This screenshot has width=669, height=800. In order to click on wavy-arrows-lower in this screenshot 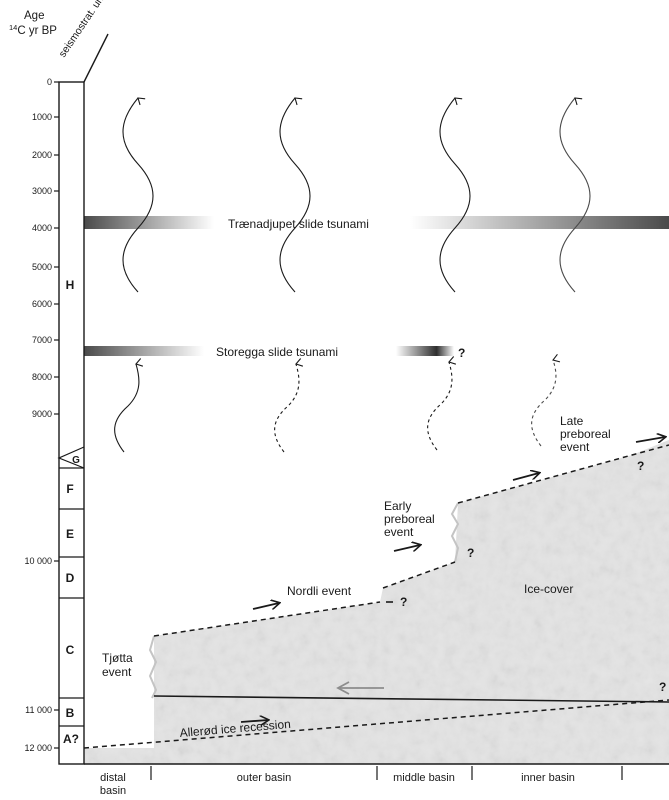, I will do `click(337, 403)`.